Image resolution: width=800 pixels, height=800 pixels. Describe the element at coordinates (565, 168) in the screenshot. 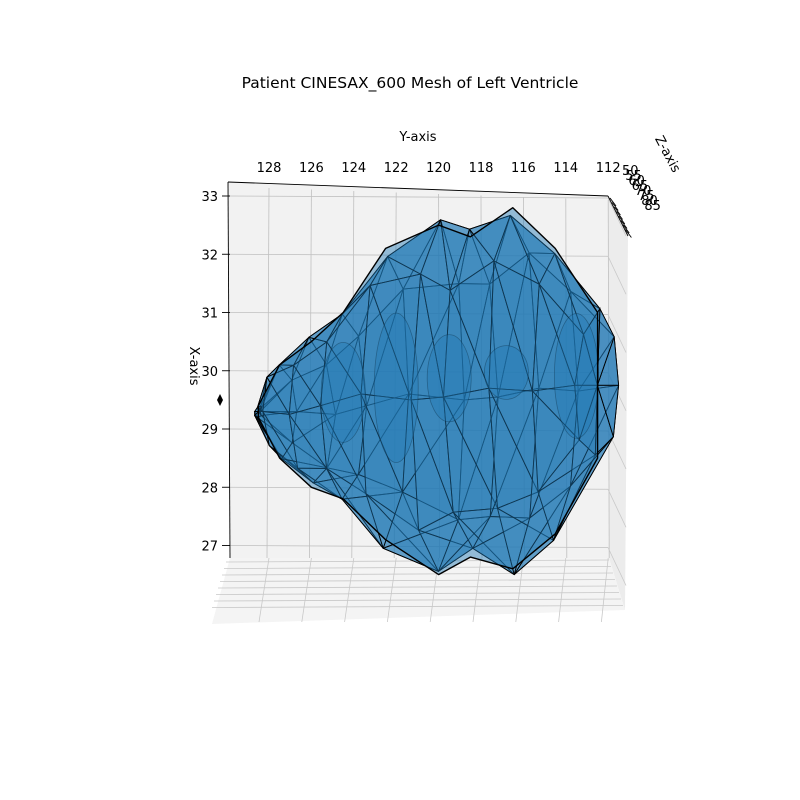

I see `y-tick-label: 114` at that location.